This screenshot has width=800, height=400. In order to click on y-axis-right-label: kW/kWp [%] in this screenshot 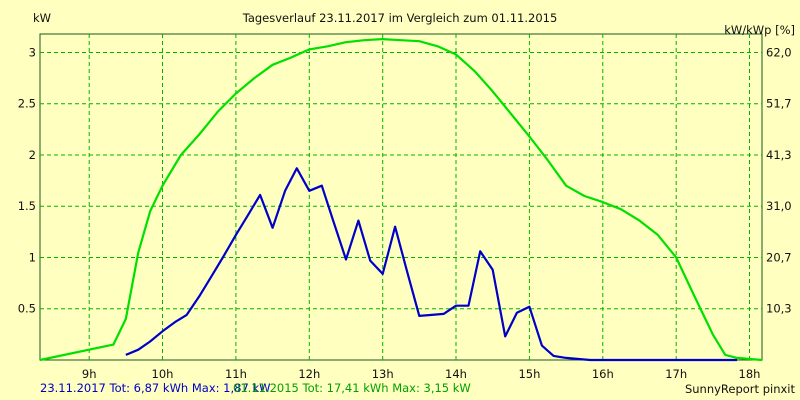, I will do `click(759, 30)`.